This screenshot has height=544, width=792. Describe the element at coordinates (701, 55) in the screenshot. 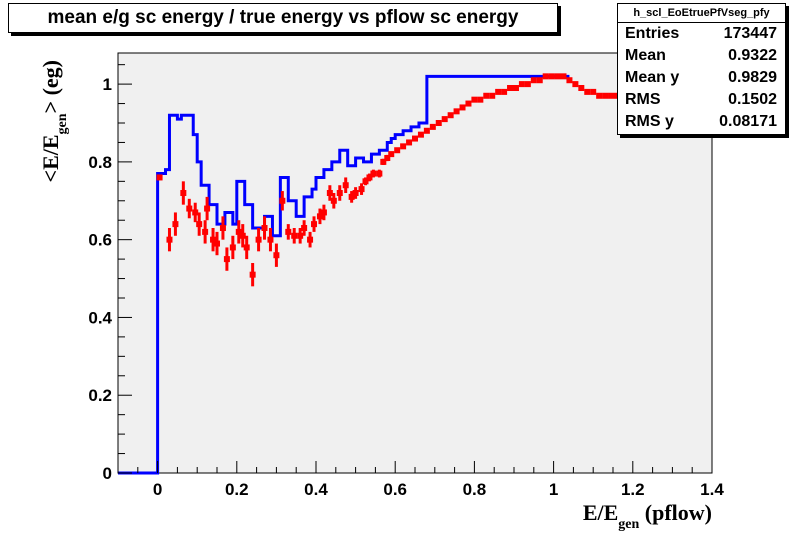

I see `stats-row-mean: Mean 0.9322` at that location.